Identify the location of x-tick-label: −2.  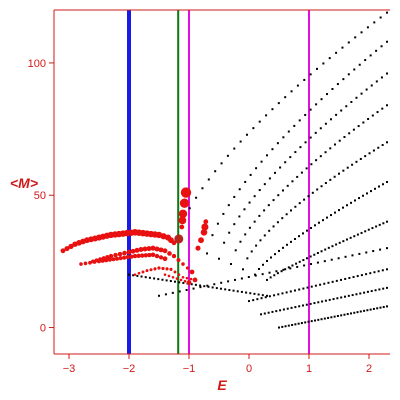
(129, 369).